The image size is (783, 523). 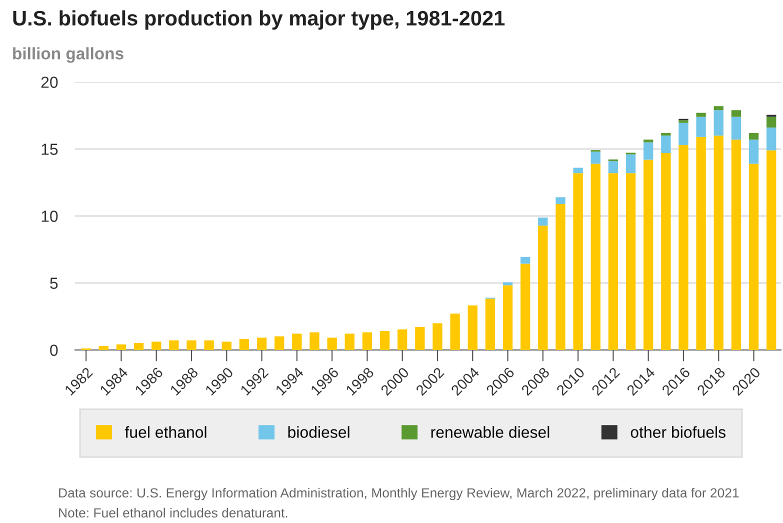 I want to click on legend-label: renewable diesel, so click(x=490, y=432).